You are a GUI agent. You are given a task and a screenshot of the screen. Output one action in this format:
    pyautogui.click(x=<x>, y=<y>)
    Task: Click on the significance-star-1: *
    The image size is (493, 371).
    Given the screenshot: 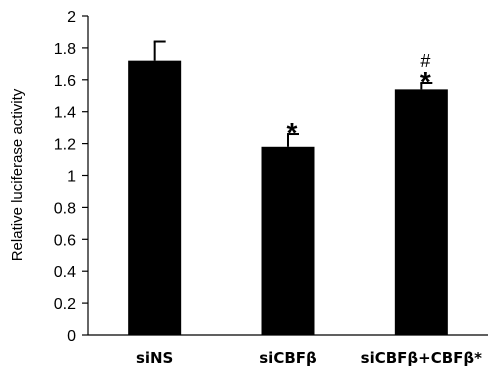 What is the action you would take?
    pyautogui.click(x=292, y=132)
    